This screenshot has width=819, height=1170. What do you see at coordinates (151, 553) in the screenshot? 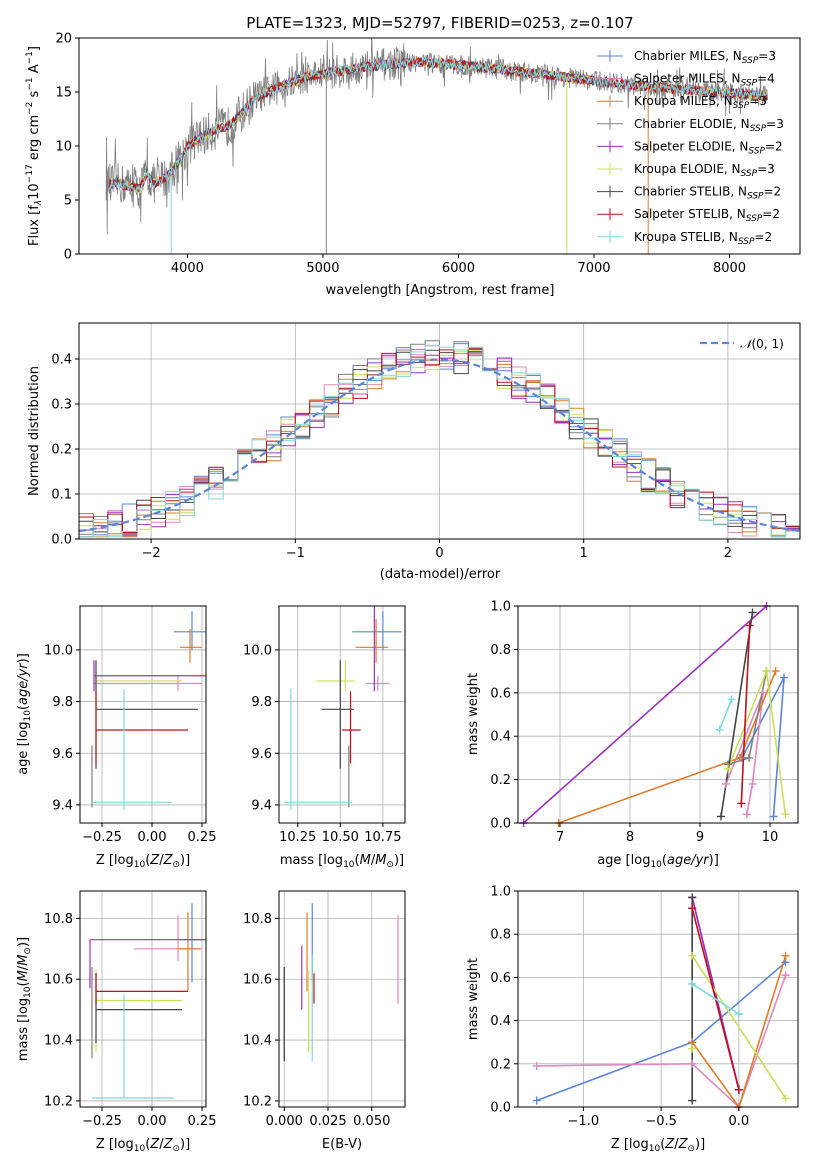
I see `x-tick-label: −2` at bounding box center [151, 553].